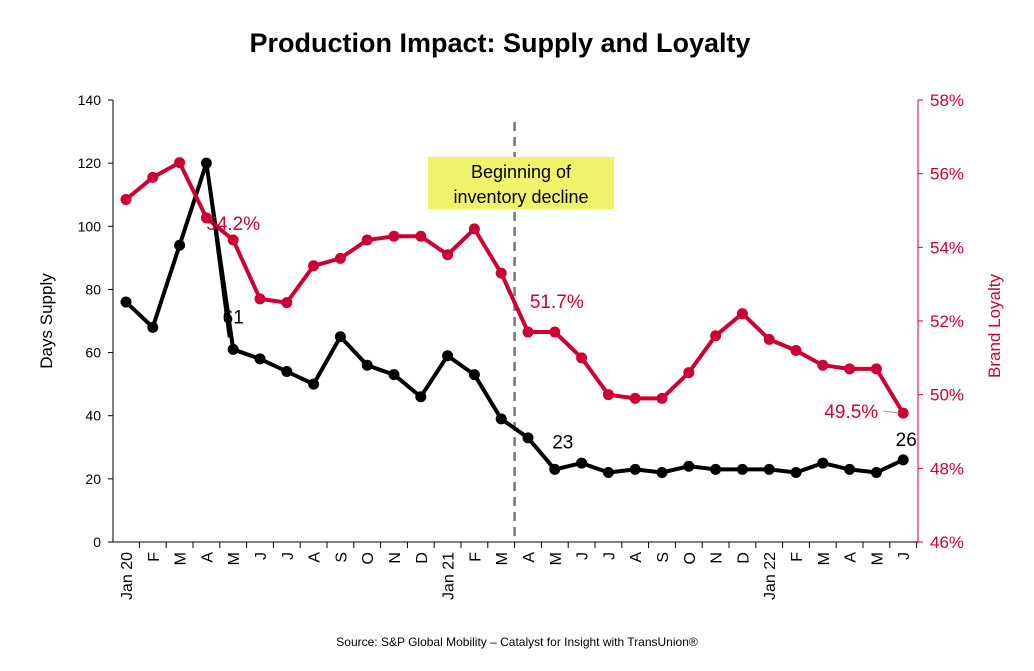 Image resolution: width=1034 pixels, height=671 pixels. I want to click on right-axis-tick-label: 48%, so click(947, 468).